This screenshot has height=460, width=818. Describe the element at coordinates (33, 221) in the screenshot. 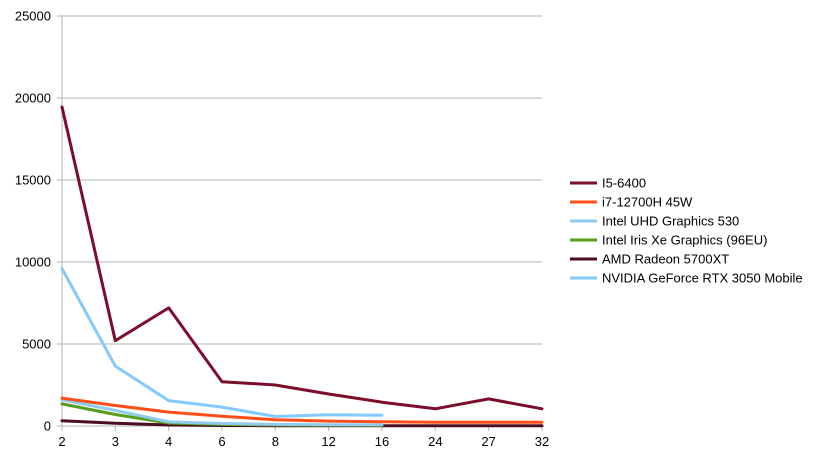

I see `y-tick-labels: 0 5000 10000 15000 20000 25000` at that location.